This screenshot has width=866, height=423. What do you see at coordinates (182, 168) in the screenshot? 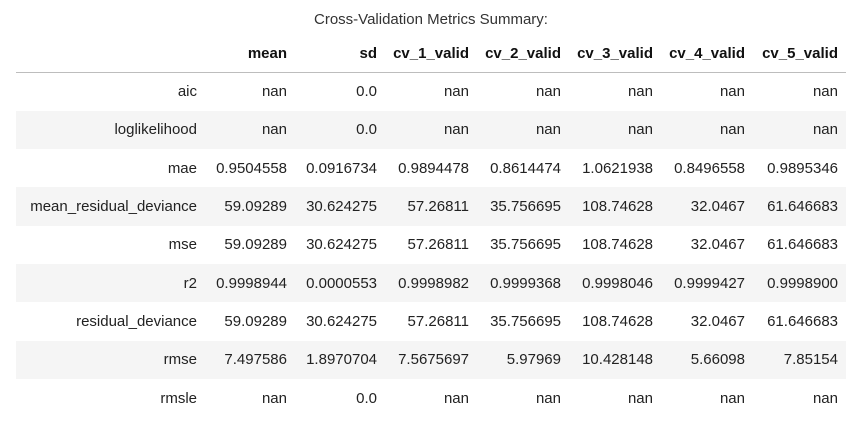
I see `row-label: mae` at bounding box center [182, 168].